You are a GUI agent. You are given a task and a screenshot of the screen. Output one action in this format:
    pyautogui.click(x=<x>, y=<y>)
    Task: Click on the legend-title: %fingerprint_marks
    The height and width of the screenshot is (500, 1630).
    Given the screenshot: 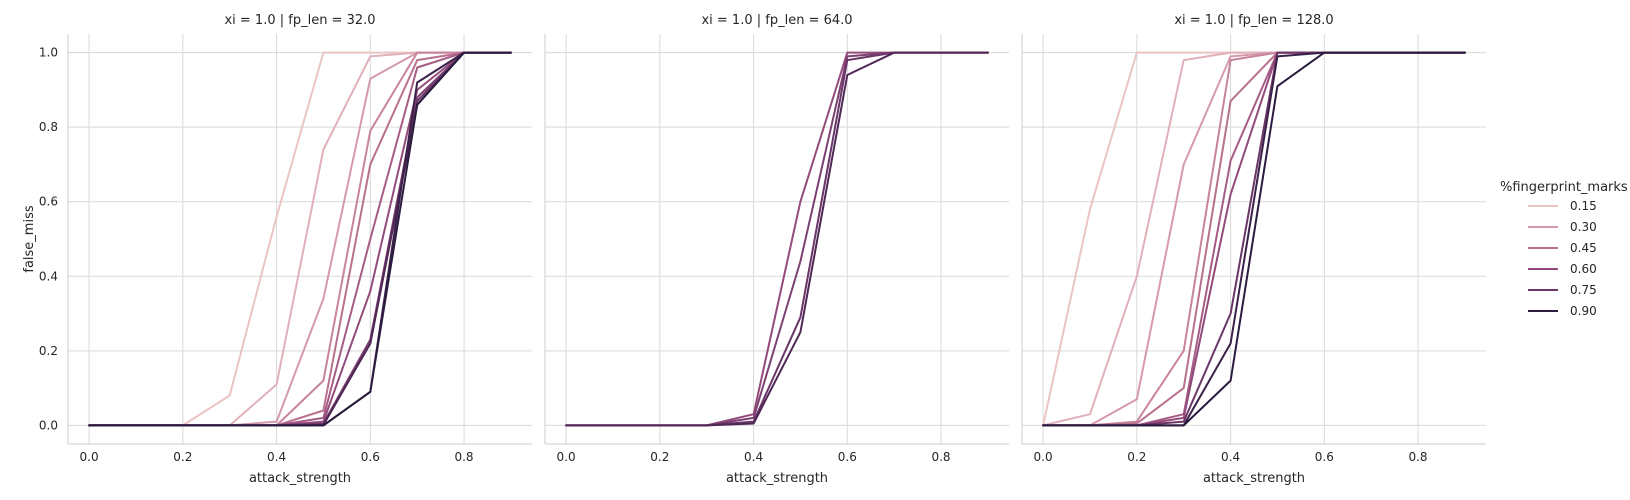 What is the action you would take?
    pyautogui.click(x=1564, y=187)
    